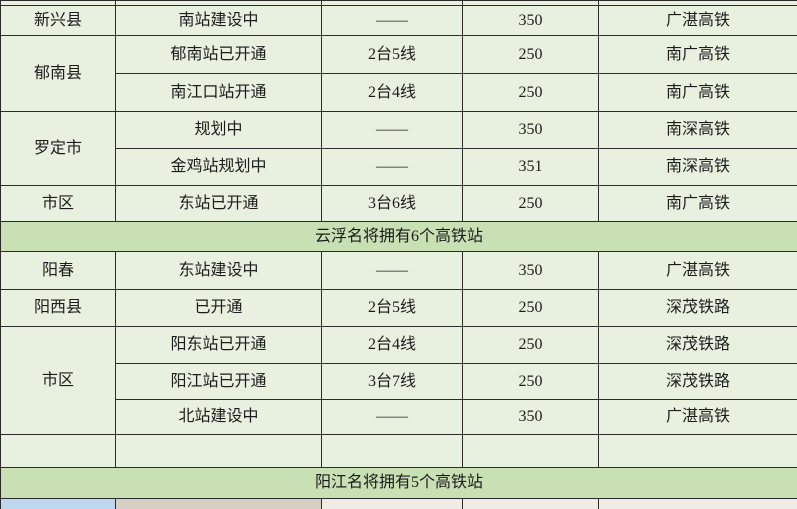 This screenshot has width=797, height=509. I want to click on table-row: 市区 东站已开通 3台6线 250 南广高铁, so click(398, 203).